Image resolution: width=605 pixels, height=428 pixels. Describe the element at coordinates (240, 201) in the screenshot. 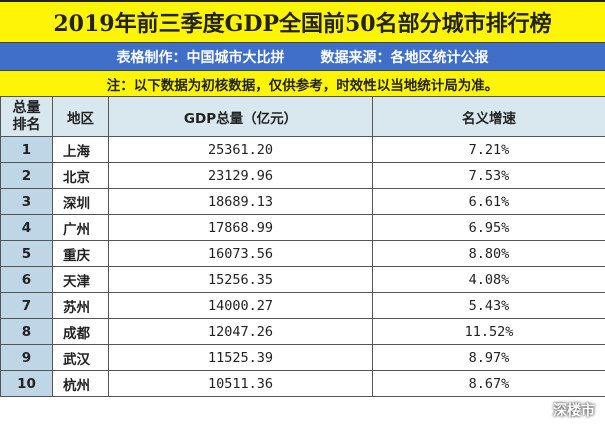

I see `gdp-cell: 18689.13` at that location.